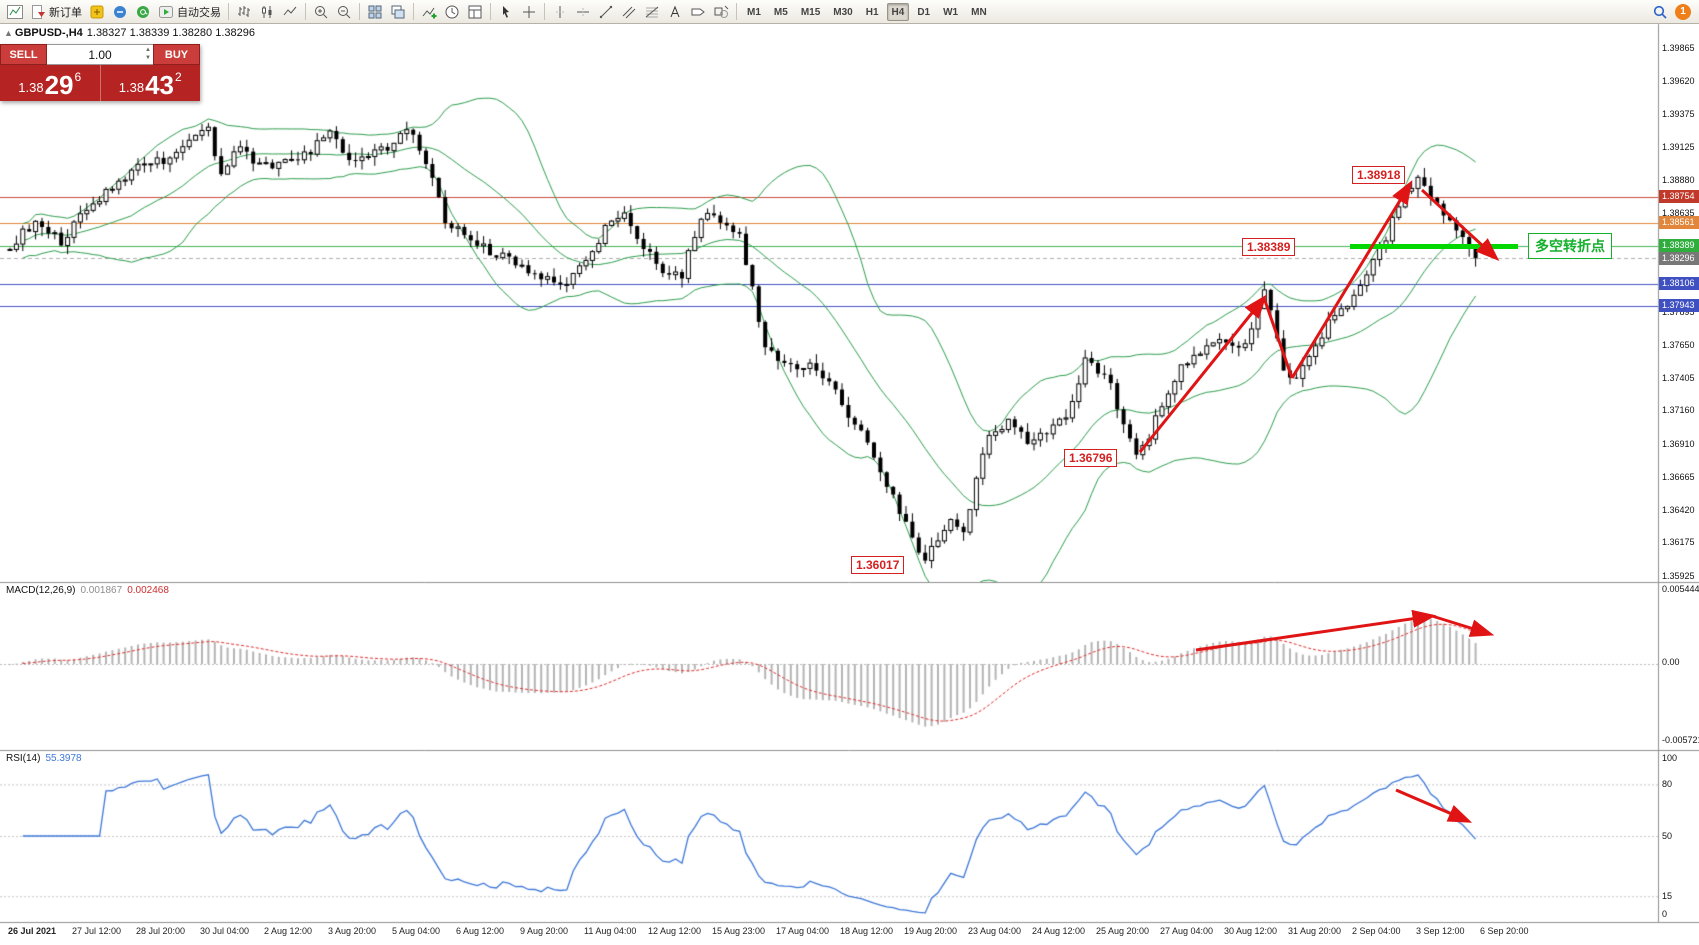 This screenshot has height=945, width=1699. I want to click on metaeditor-icon, so click(97, 12).